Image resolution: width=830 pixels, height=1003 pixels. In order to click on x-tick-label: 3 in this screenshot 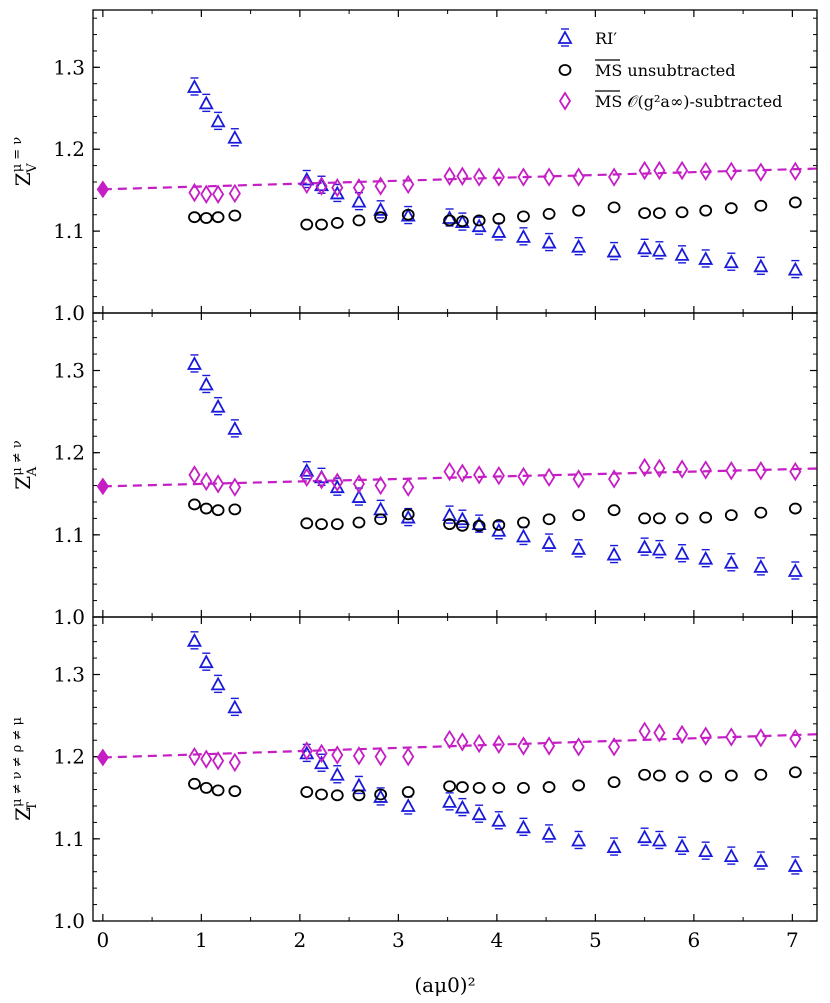, I will do `click(398, 940)`.